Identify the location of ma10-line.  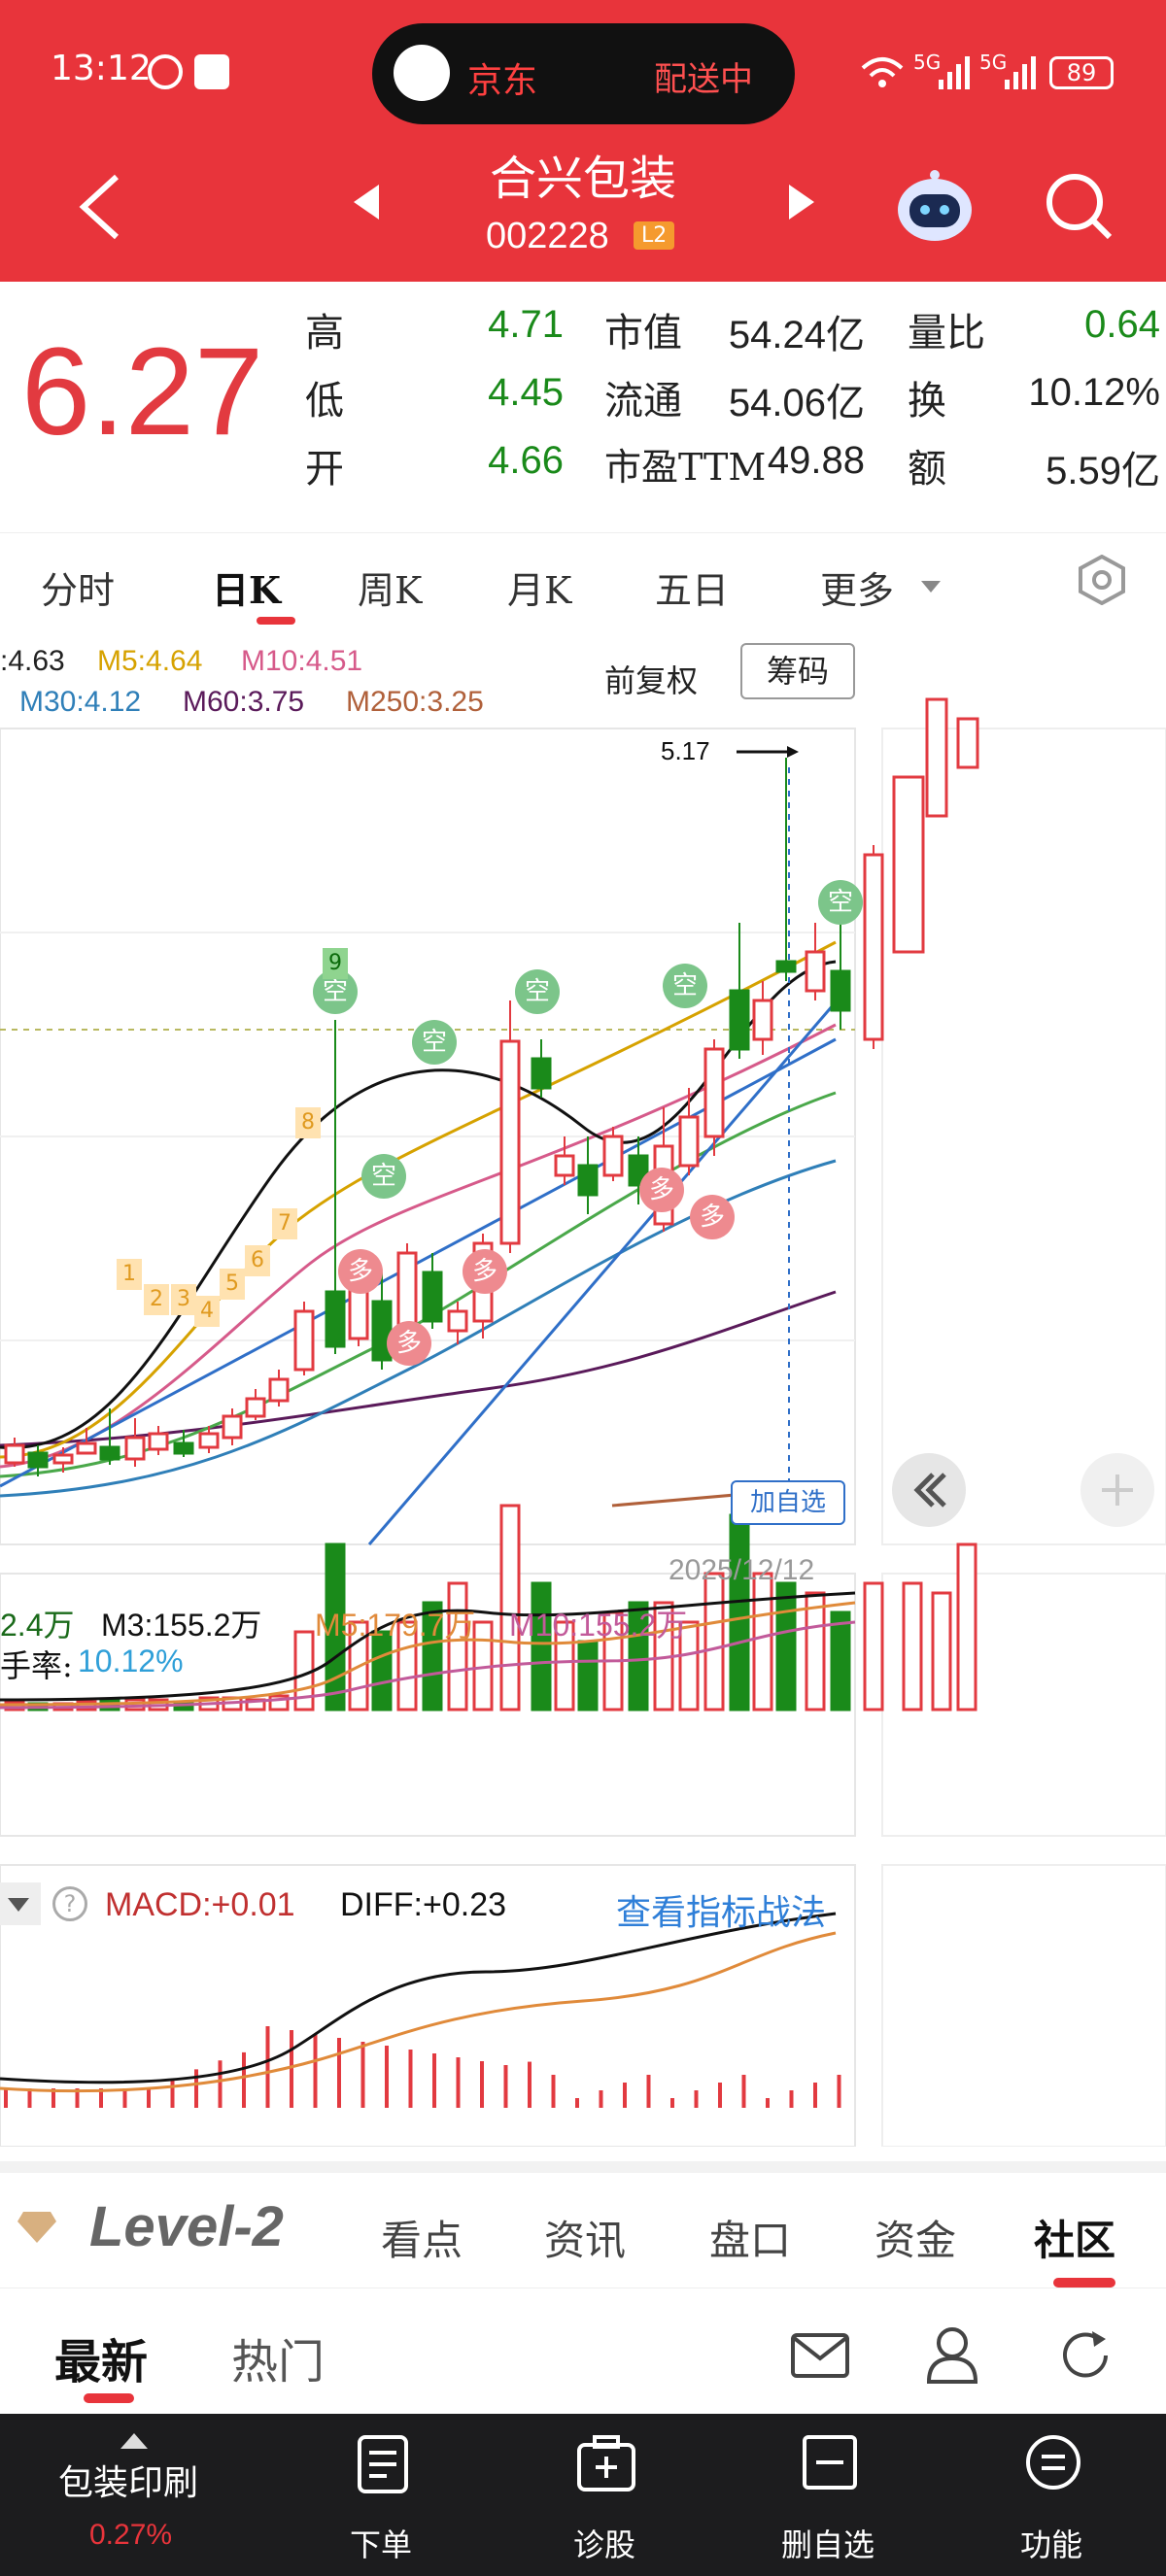
(418, 1246).